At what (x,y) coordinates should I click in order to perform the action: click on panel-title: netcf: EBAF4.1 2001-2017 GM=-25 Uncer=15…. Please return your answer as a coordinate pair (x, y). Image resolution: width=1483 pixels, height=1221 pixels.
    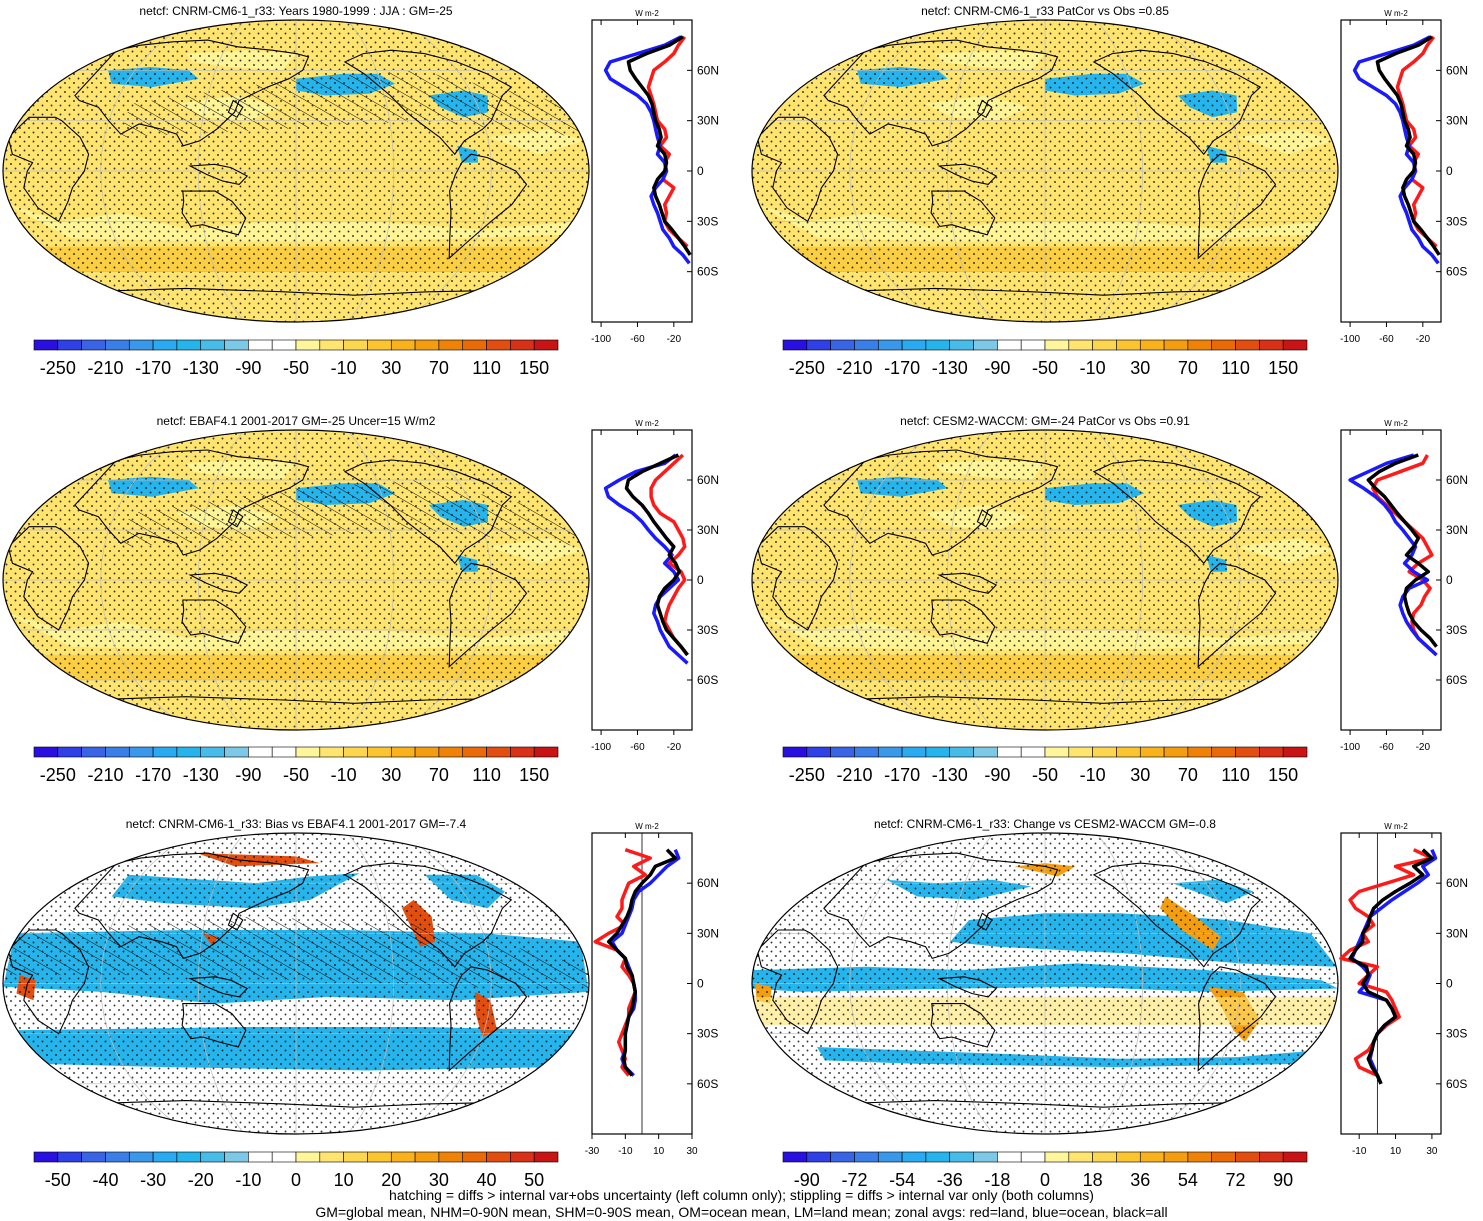
    Looking at the image, I should click on (296, 421).